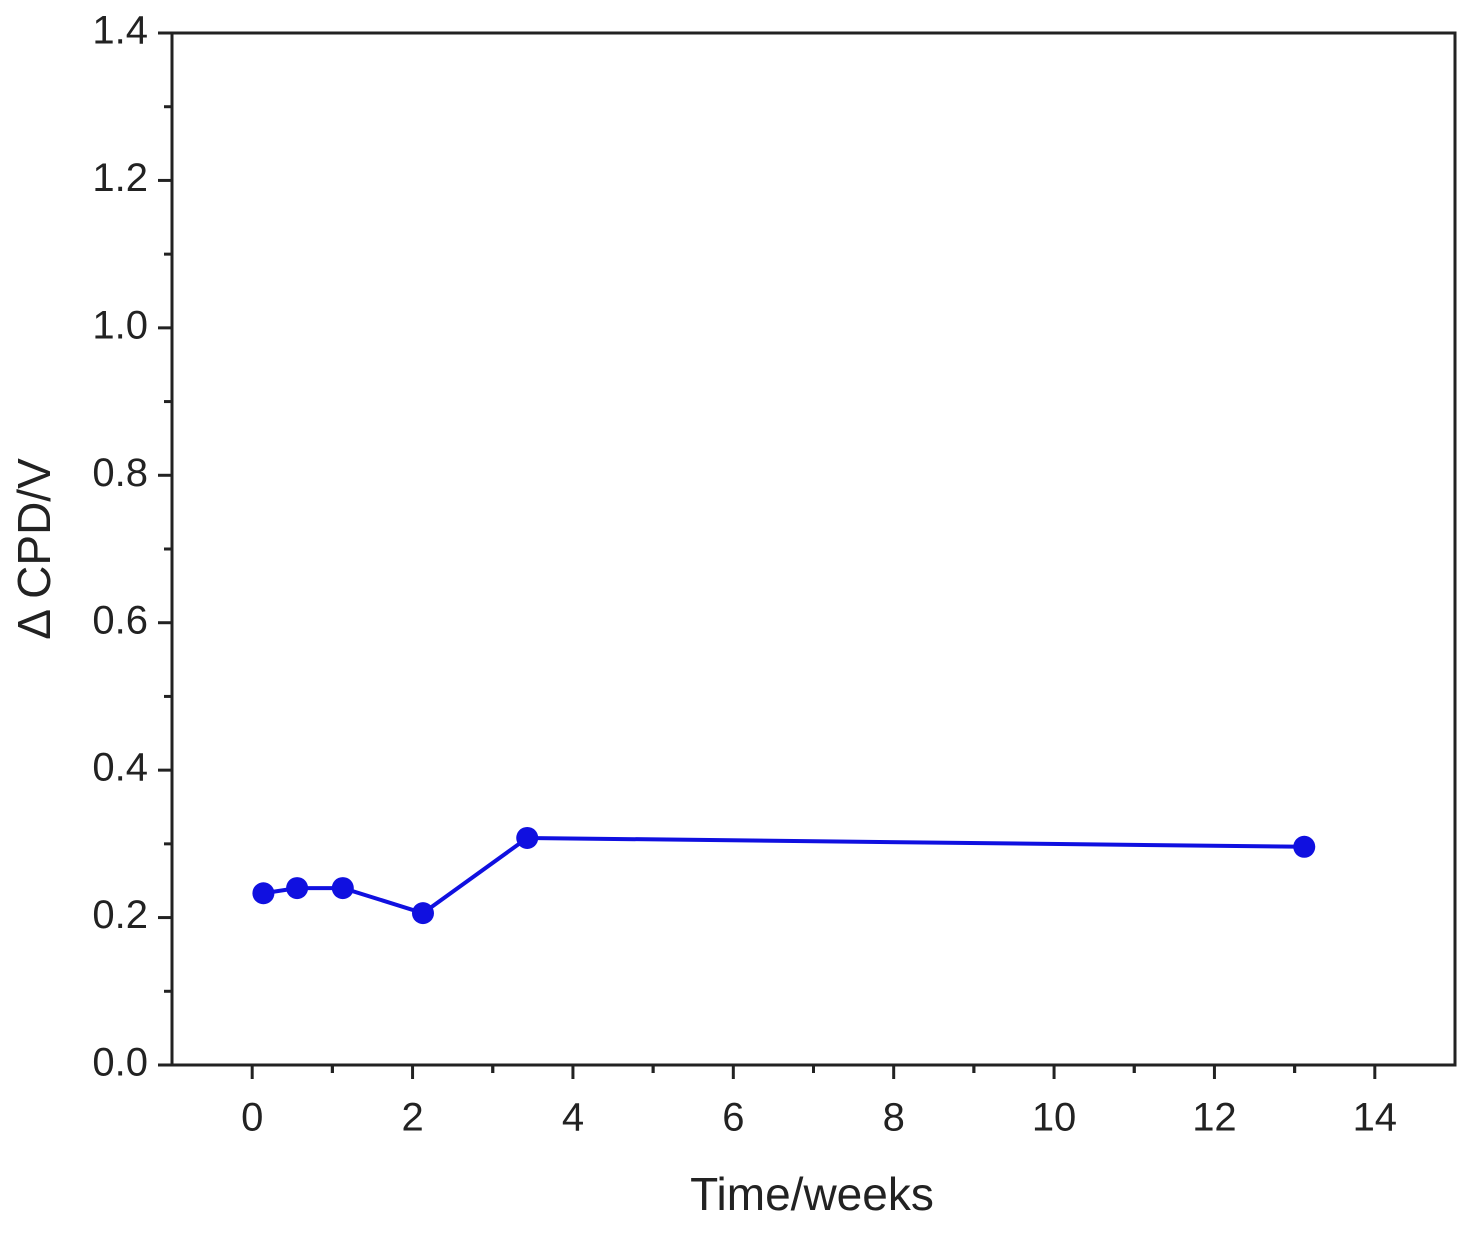 The width and height of the screenshot is (1474, 1238). Describe the element at coordinates (1214, 1118) in the screenshot. I see `x-tick-label: 12` at that location.